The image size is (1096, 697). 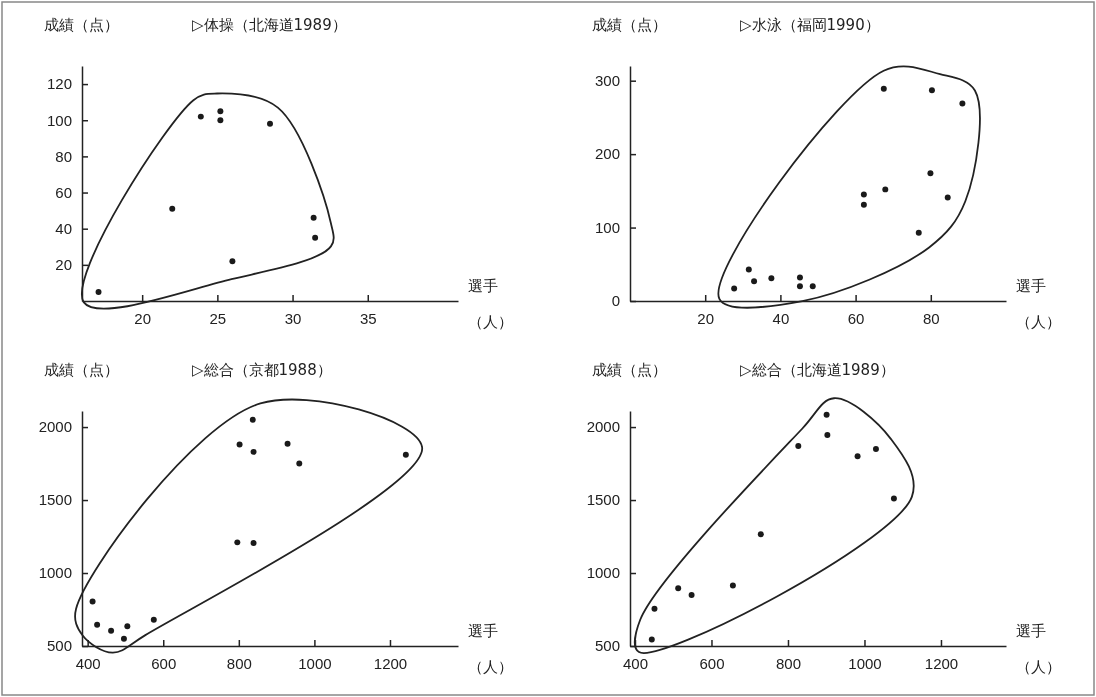 What do you see at coordinates (817, 370) in the screenshot?
I see `chart-title: ▷総合（北海道1989）` at bounding box center [817, 370].